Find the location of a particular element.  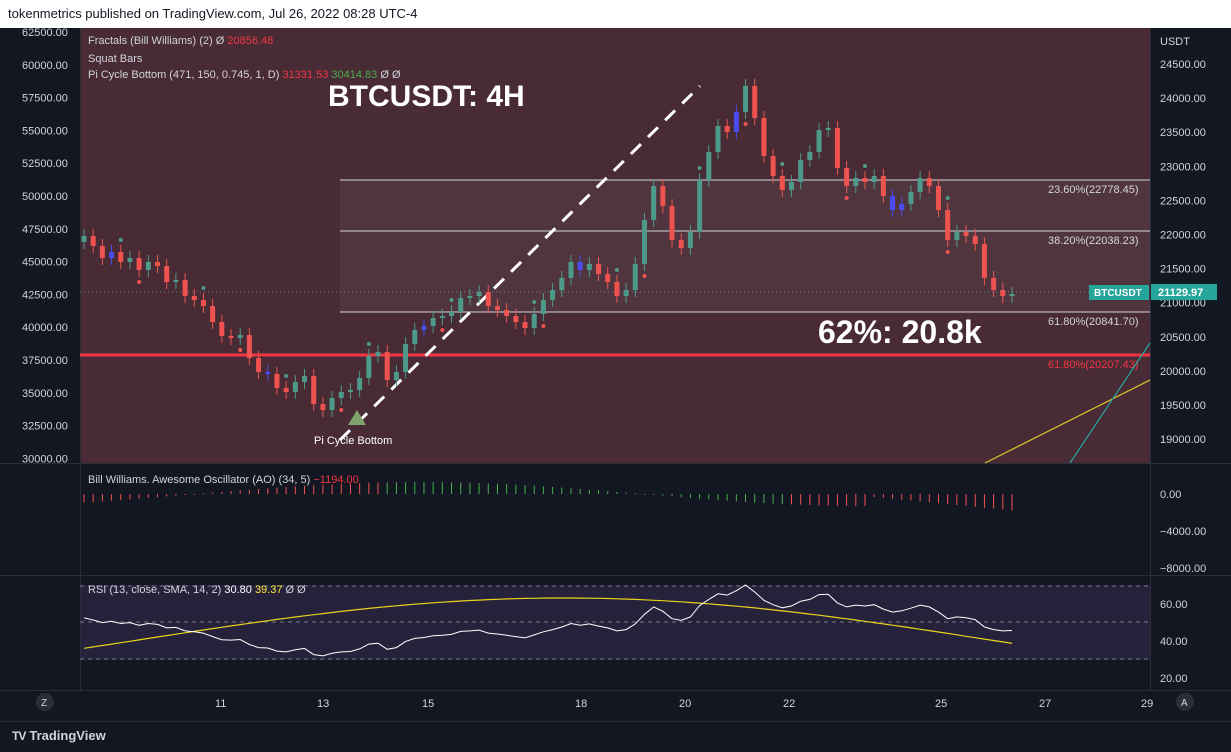

fractals-legend: Fractals (Bill Williams) (2) Ø 20856.48 is located at coordinates (180, 41).